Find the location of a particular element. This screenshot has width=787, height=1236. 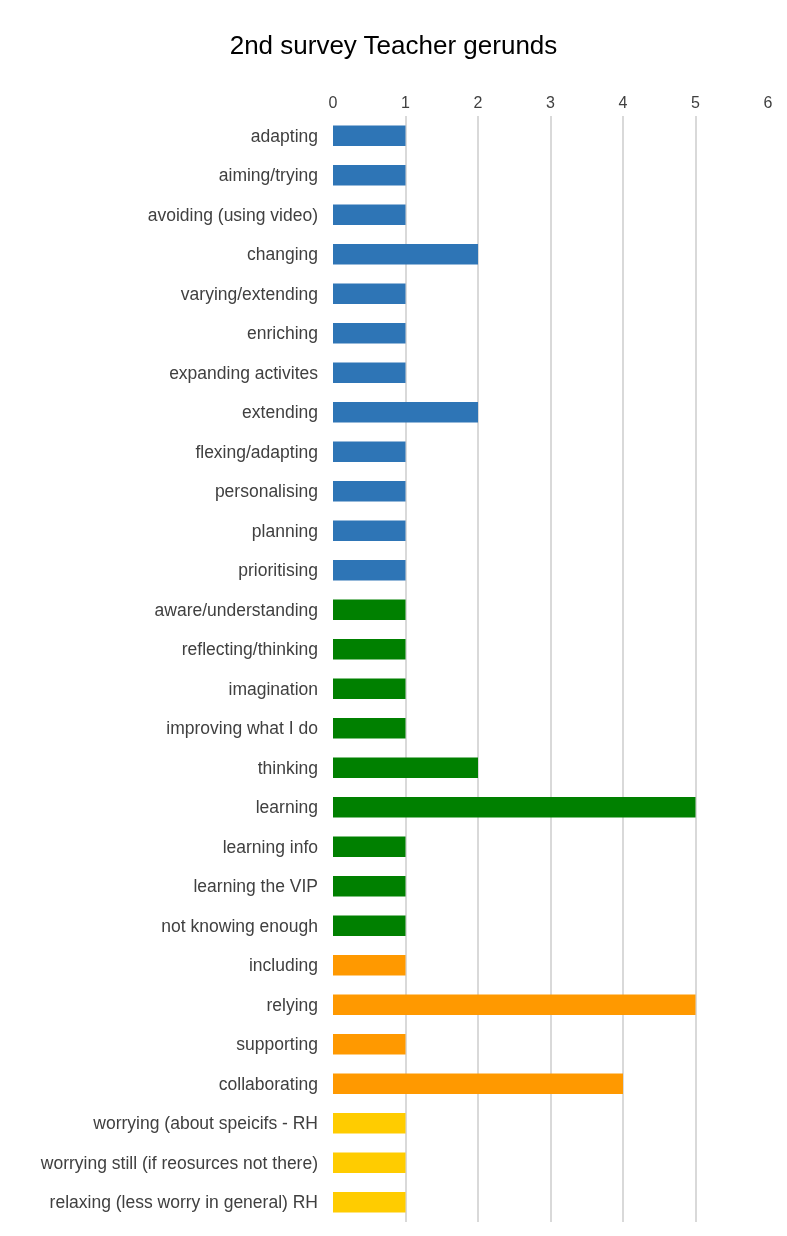

y-tick-label: reflecting/thinking is located at coordinates (249, 649).